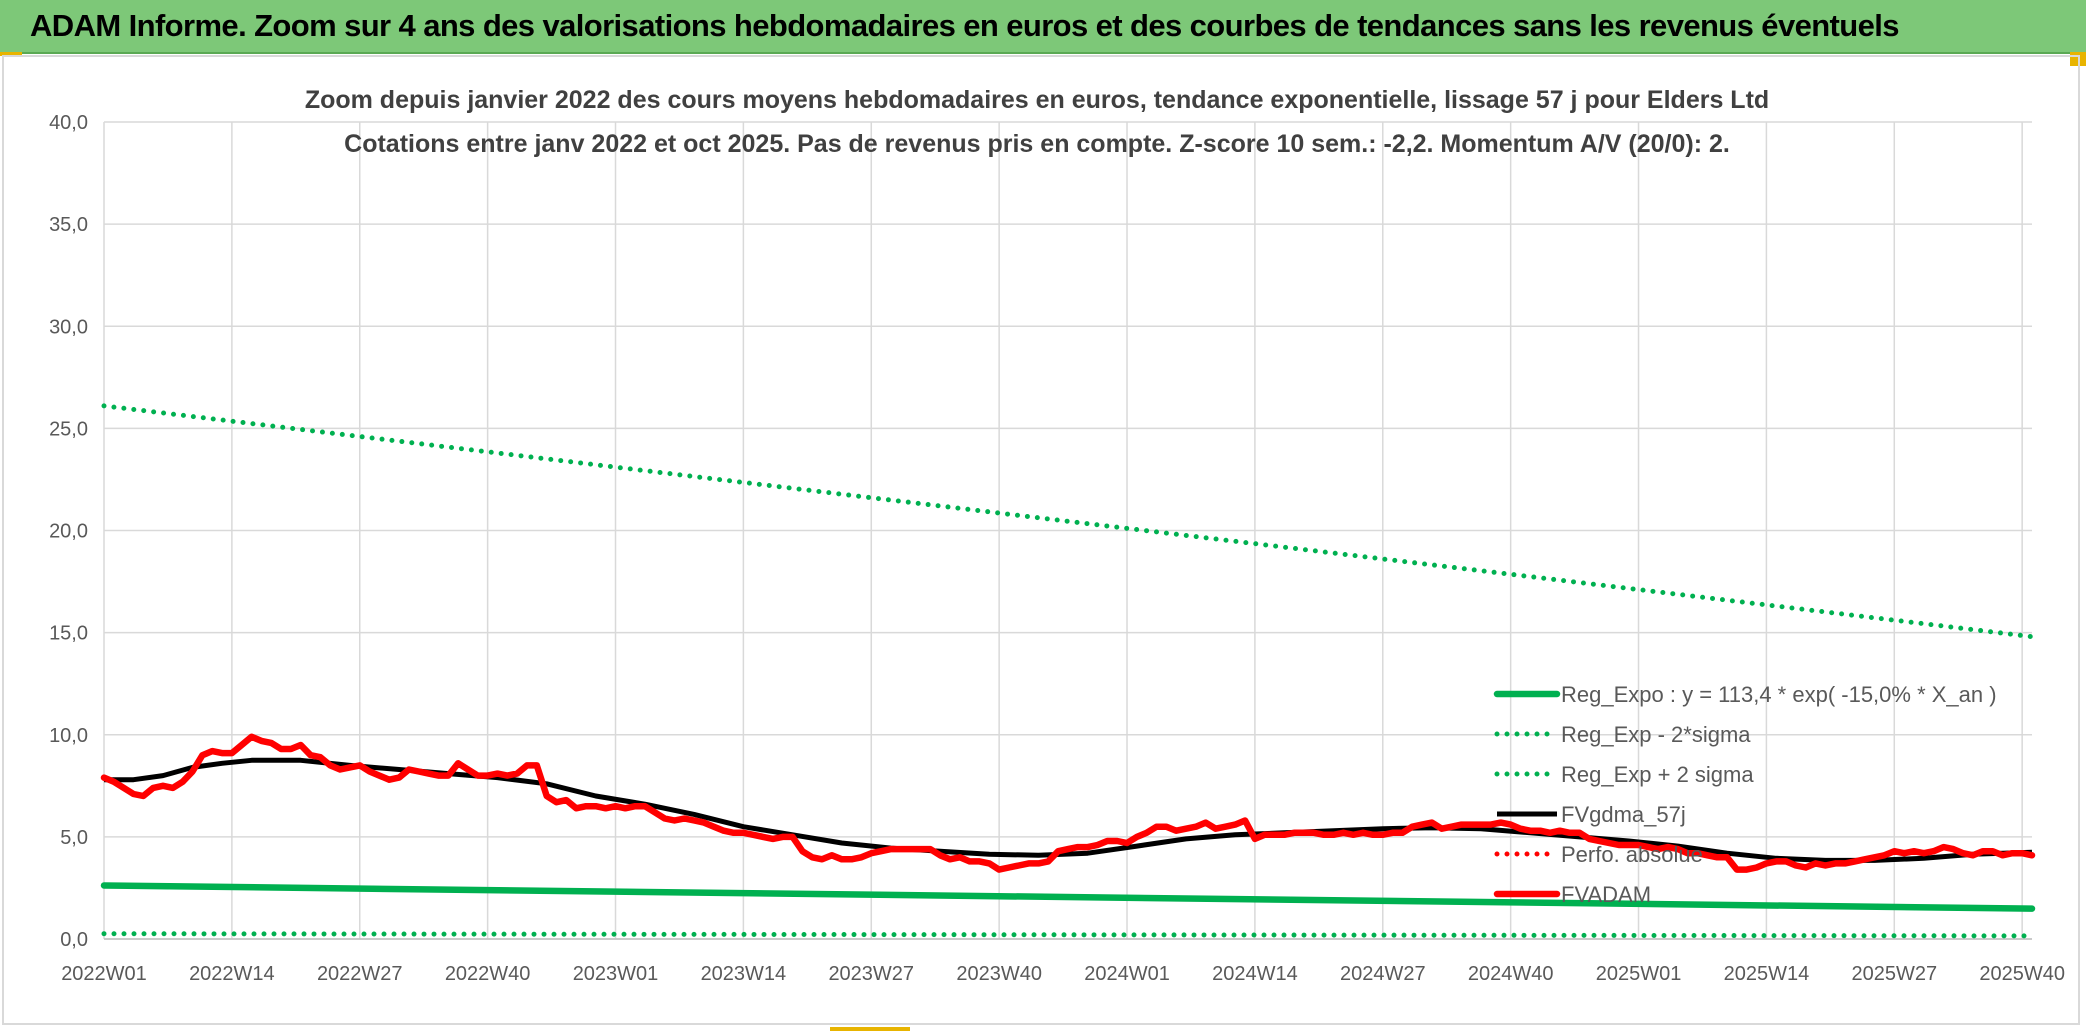 This screenshot has width=2086, height=1031. I want to click on y-tick-label: 5,0, so click(74, 838).